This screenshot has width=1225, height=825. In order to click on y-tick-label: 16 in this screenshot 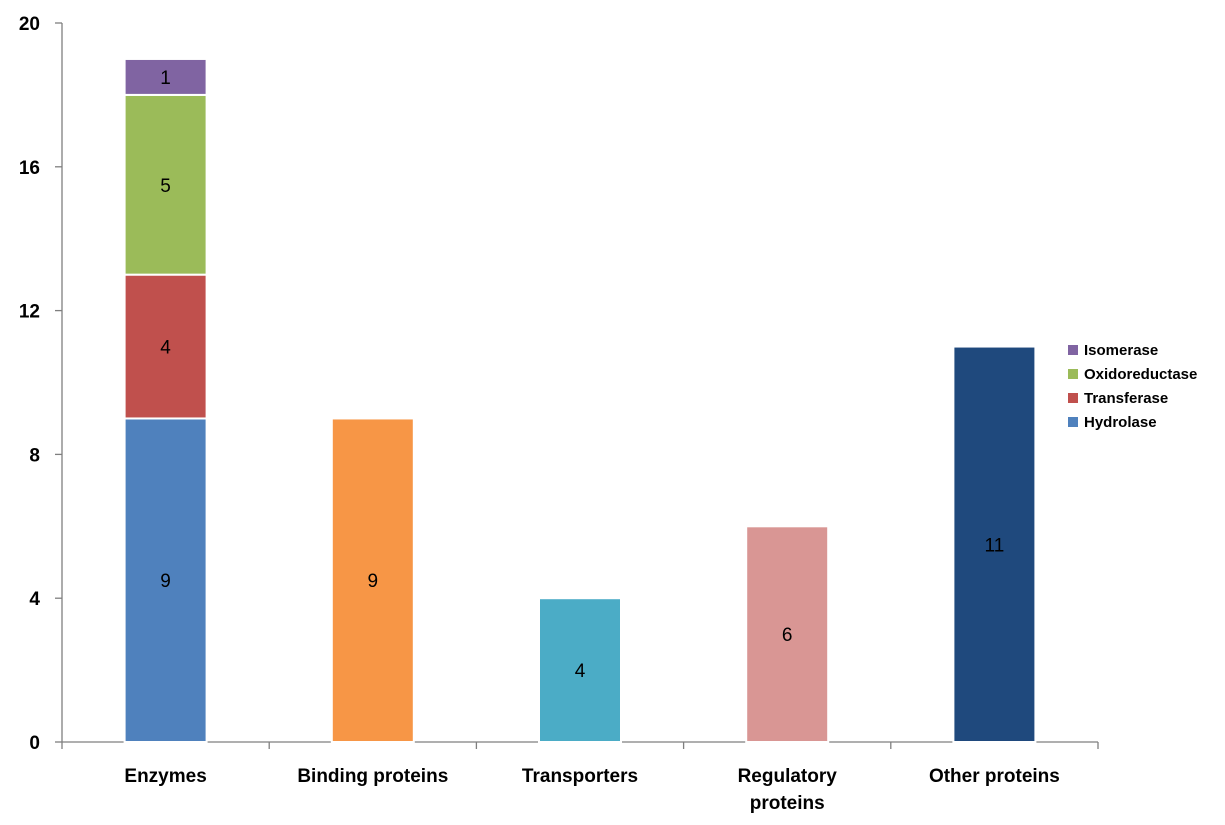, I will do `click(29, 168)`.